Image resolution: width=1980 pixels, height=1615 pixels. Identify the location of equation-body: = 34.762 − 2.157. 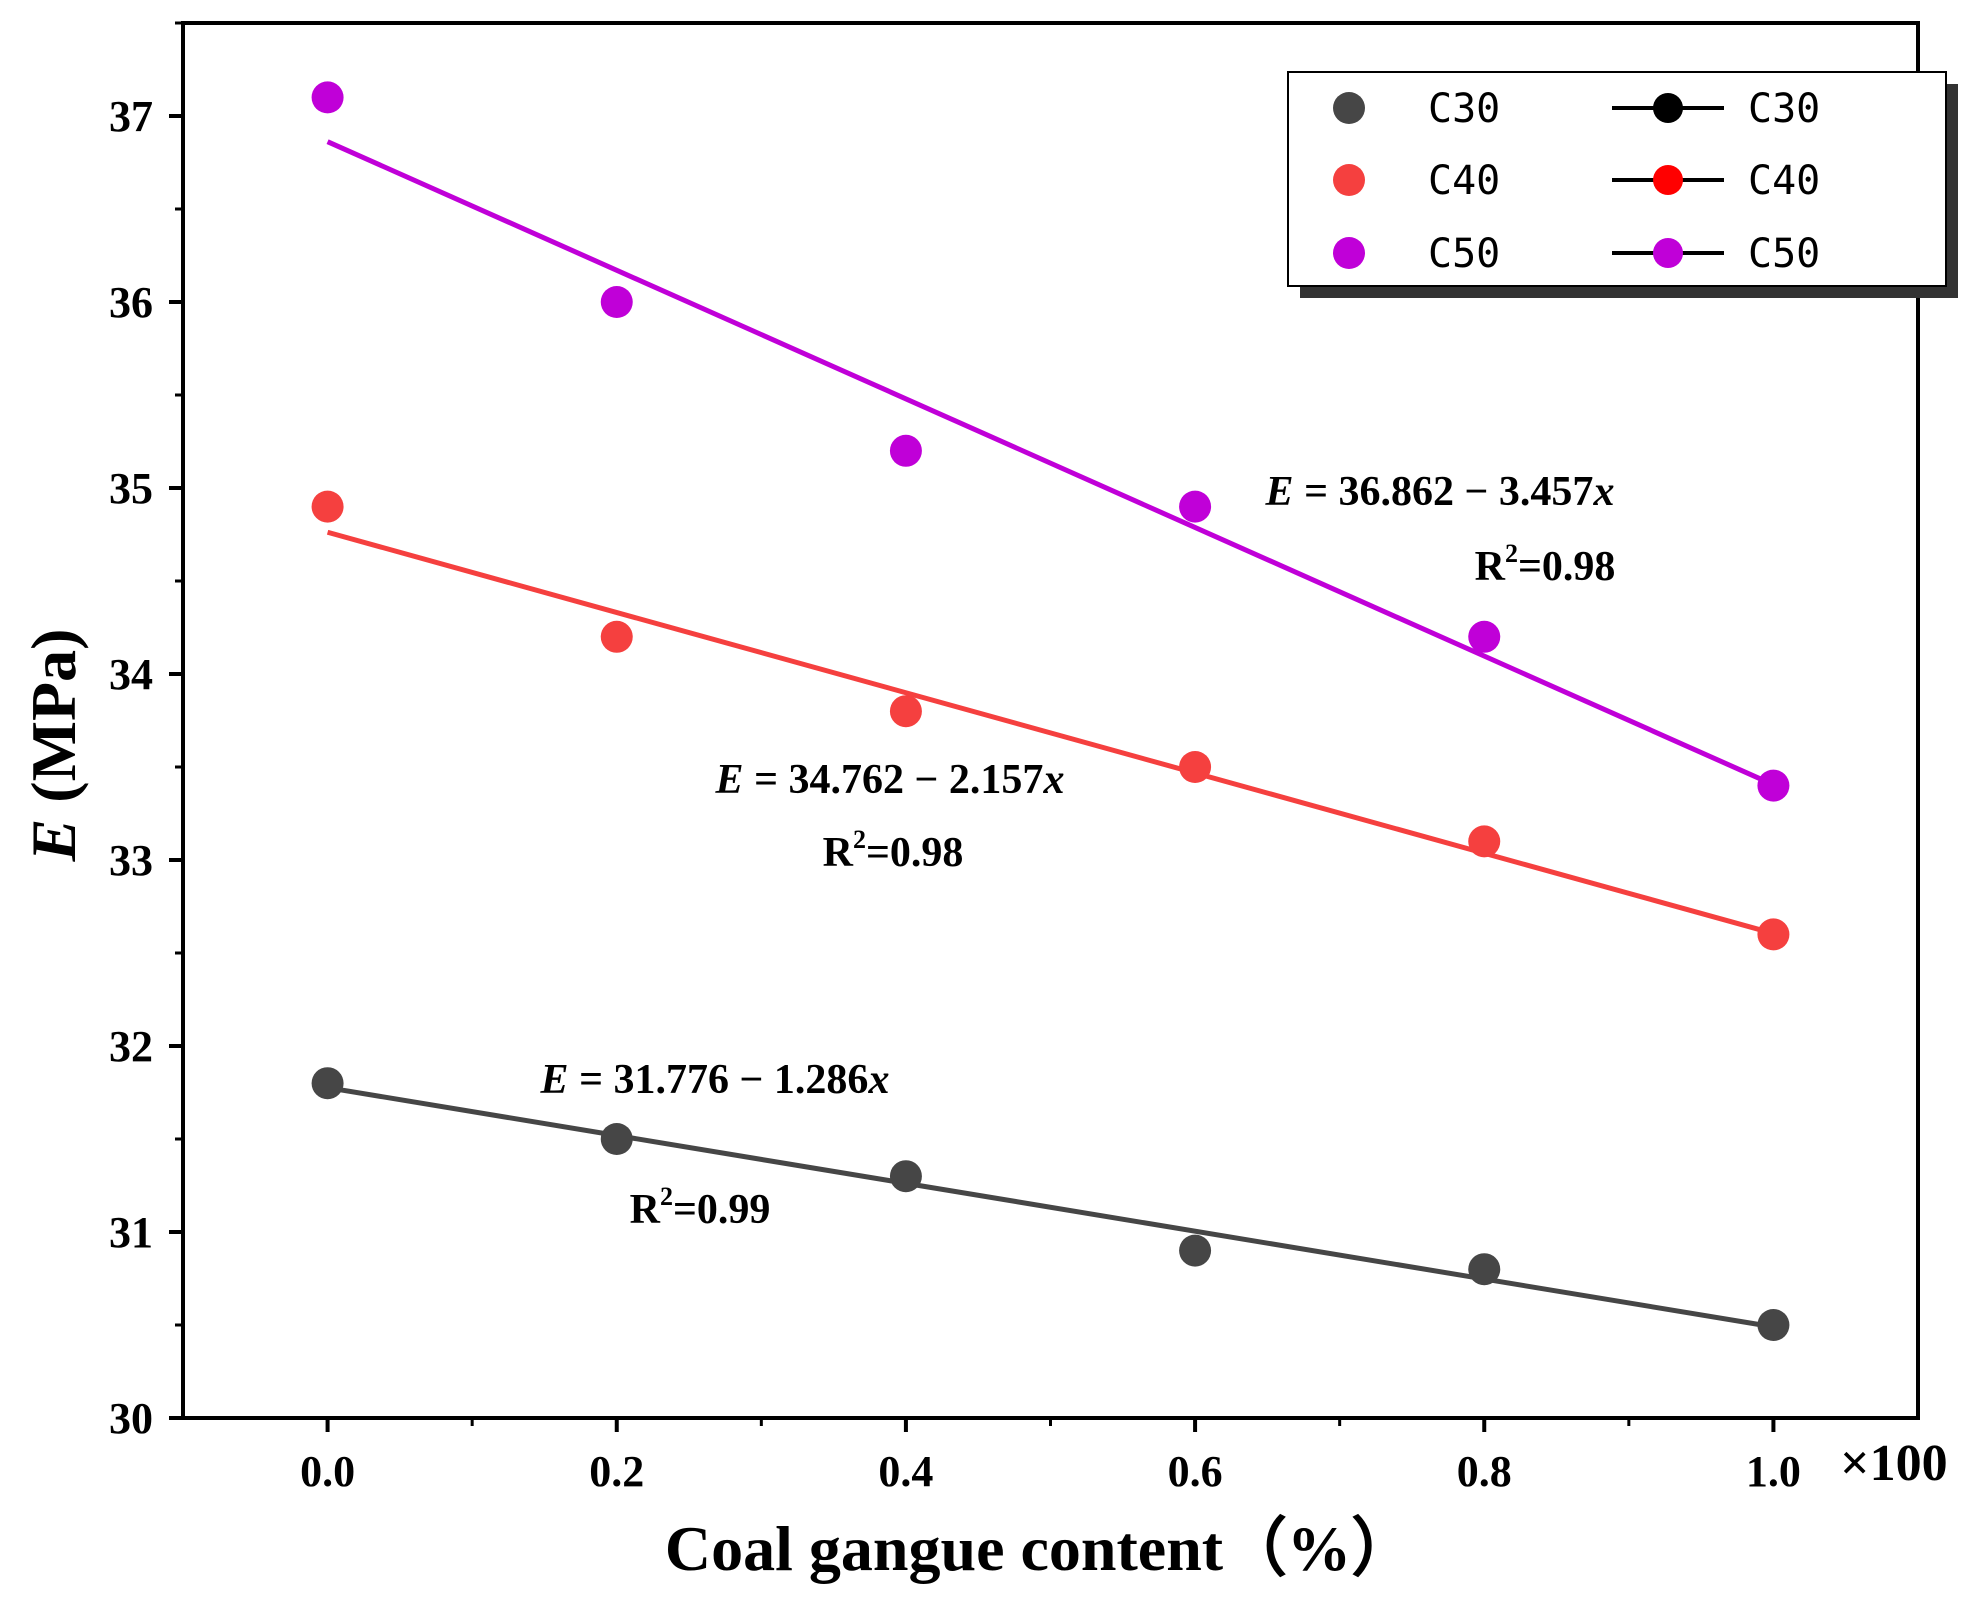
(894, 780).